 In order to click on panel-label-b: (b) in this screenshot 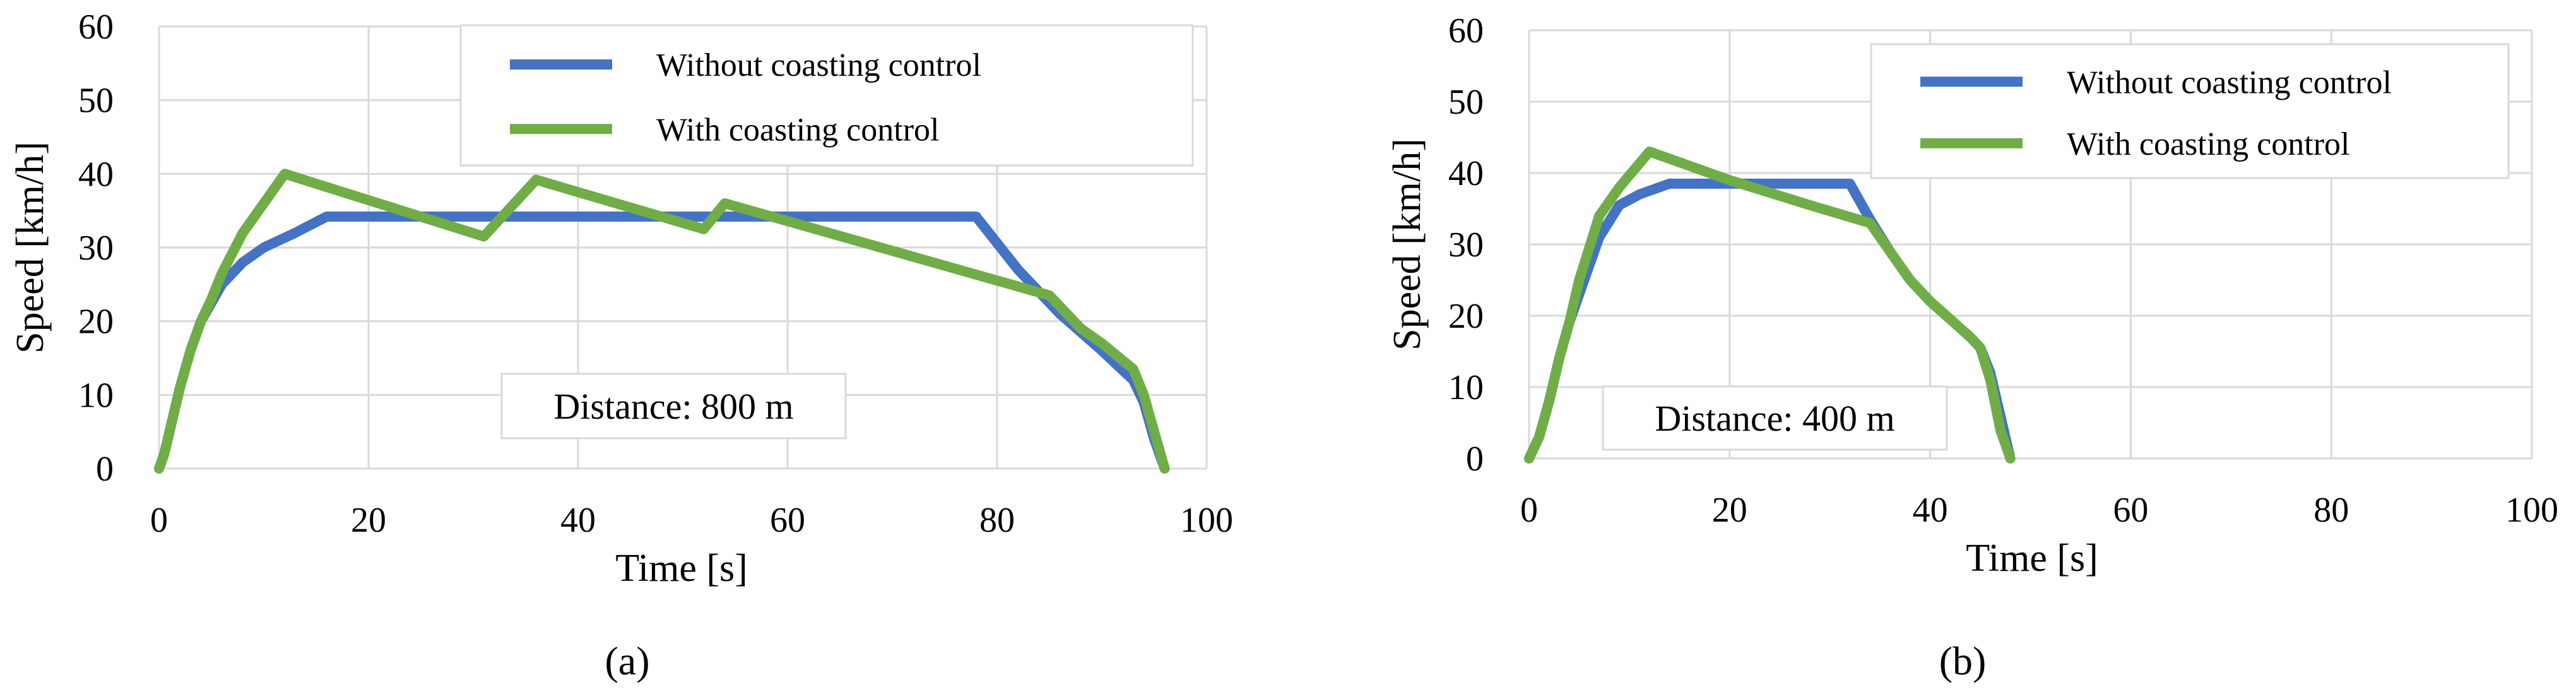, I will do `click(1963, 660)`.